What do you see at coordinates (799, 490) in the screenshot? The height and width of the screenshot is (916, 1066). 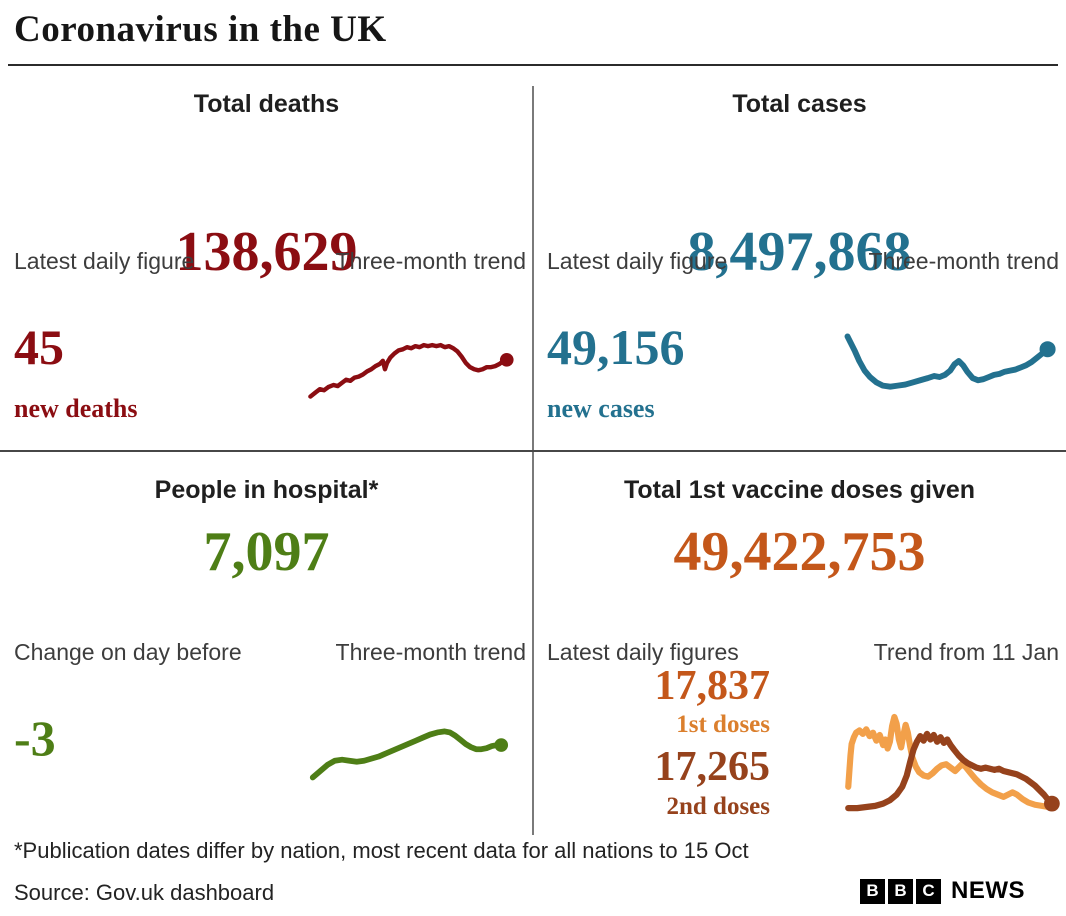 I see `panel-title: Total 1st vaccine doses given` at bounding box center [799, 490].